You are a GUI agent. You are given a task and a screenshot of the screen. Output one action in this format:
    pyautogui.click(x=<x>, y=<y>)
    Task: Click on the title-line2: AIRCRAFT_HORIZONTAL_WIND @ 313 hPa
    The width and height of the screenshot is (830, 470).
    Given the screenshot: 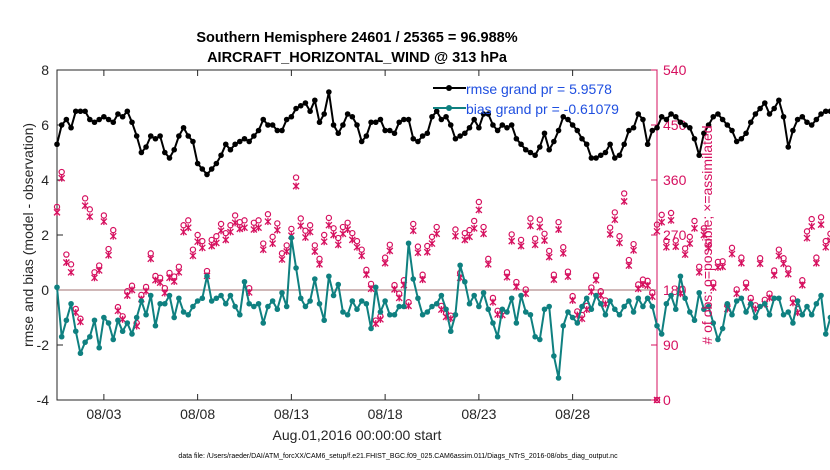 What is the action you would take?
    pyautogui.click(x=357, y=58)
    